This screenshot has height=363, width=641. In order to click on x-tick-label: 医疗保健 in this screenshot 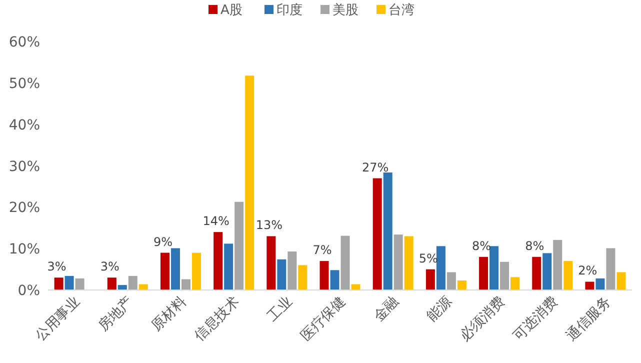, I will do `click(323, 319)`.